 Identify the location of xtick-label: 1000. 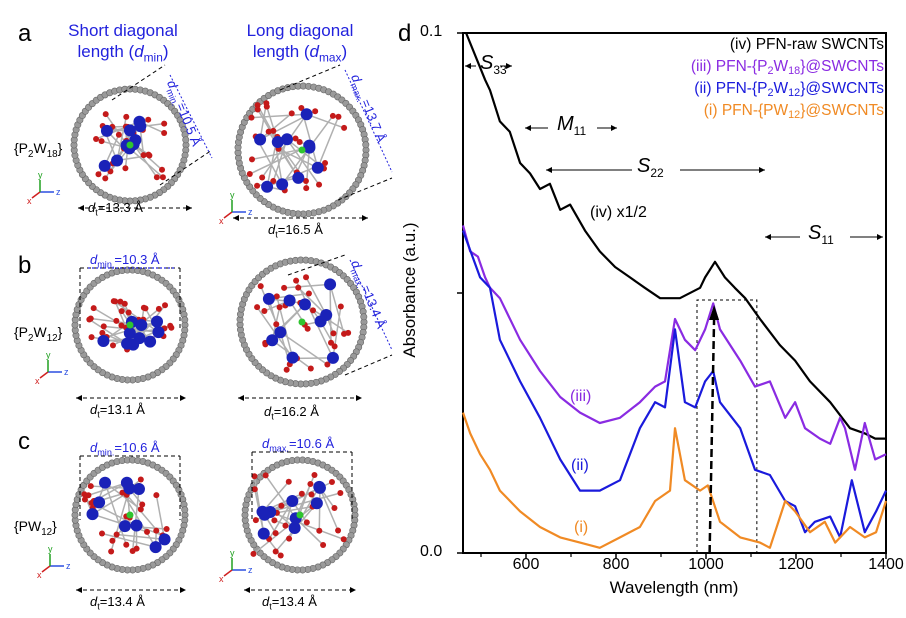
(706, 564).